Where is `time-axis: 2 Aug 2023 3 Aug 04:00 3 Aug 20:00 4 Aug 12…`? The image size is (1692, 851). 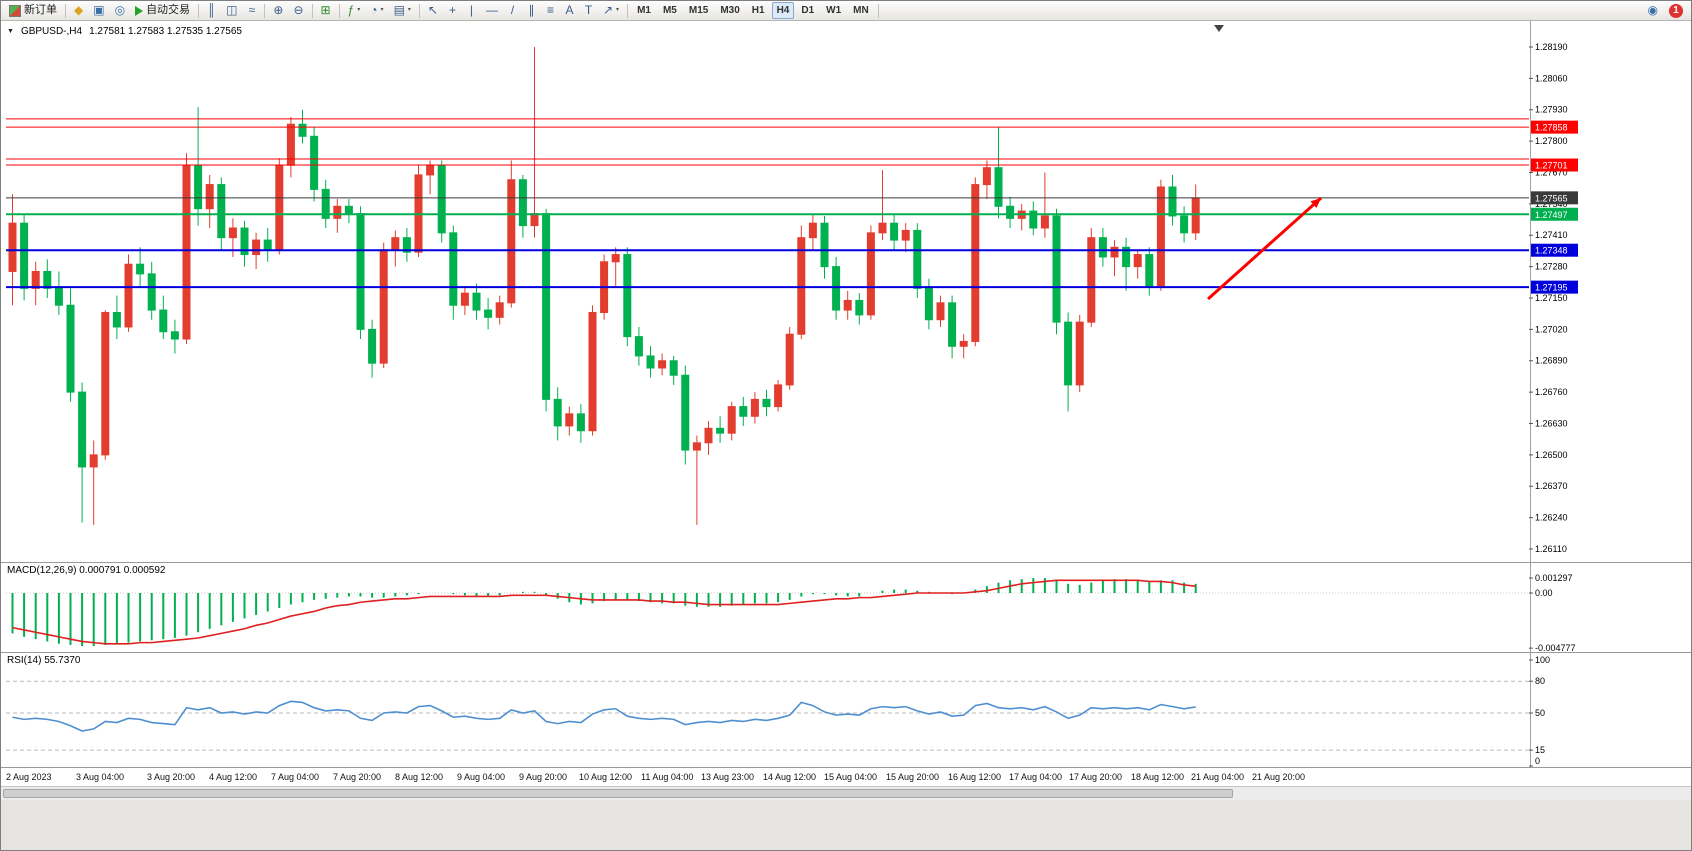 time-axis: 2 Aug 2023 3 Aug 04:00 3 Aug 20:00 4 Aug 12… is located at coordinates (846, 776).